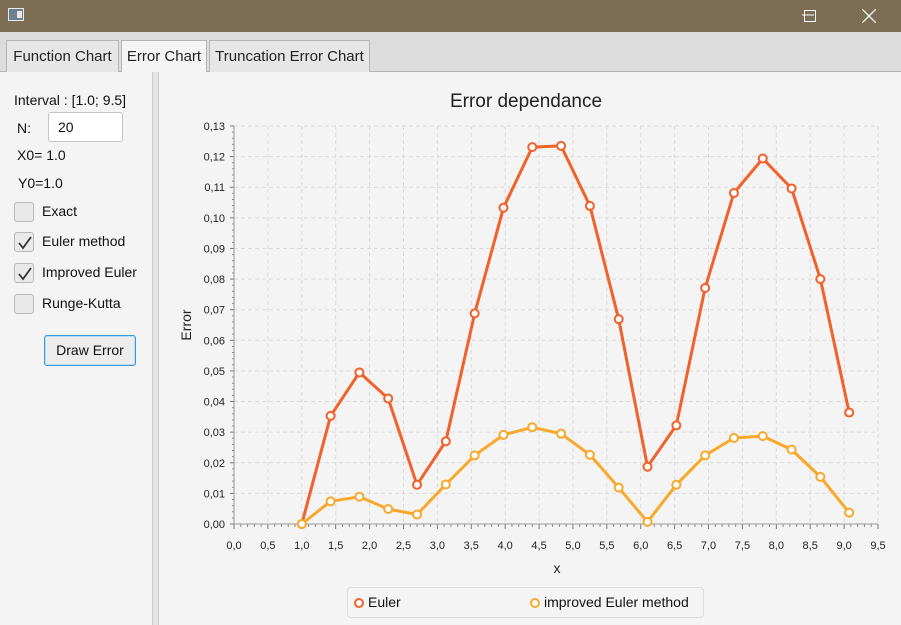  What do you see at coordinates (24, 304) in the screenshot?
I see `runge-kutta-checkbox` at bounding box center [24, 304].